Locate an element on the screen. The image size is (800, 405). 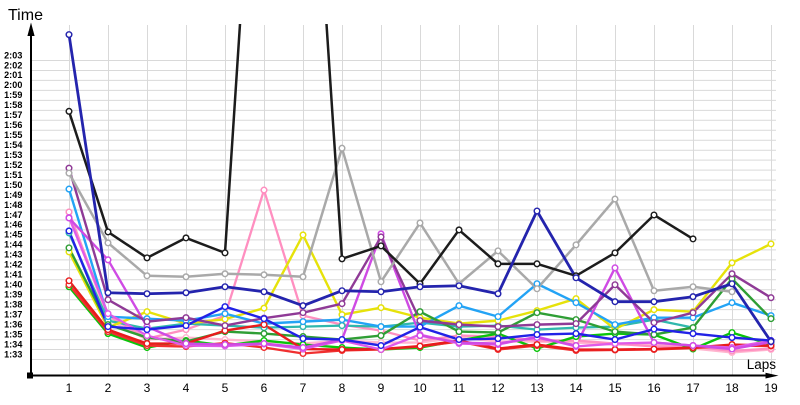
svg-text: 18 is located at coordinates (732, 388).